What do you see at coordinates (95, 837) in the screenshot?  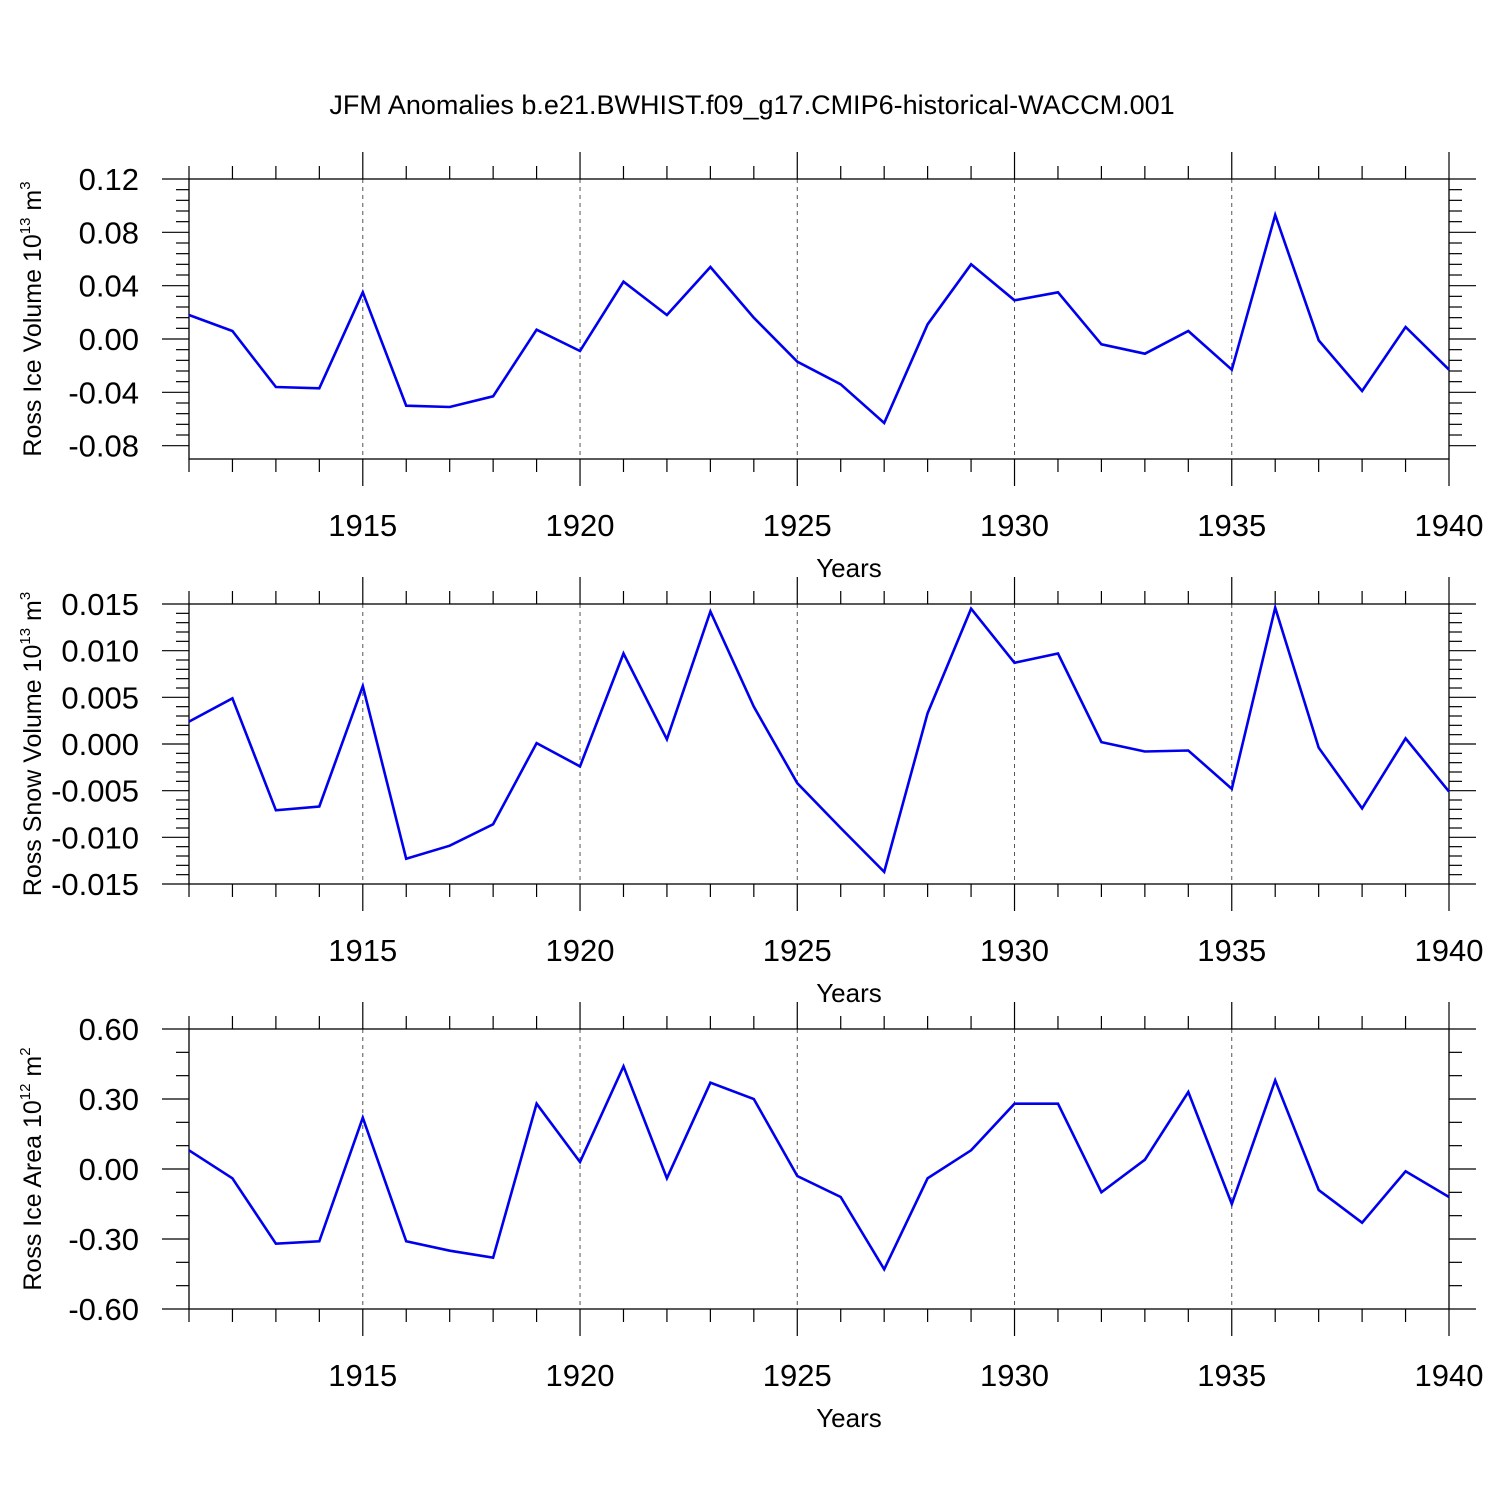 I see `y-tick-label: -0.010` at bounding box center [95, 837].